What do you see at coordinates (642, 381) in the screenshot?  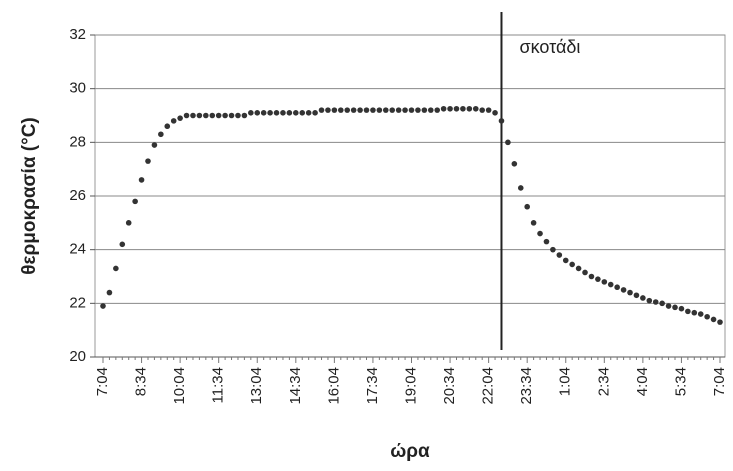 I see `x-tick-label: 4:04` at bounding box center [642, 381].